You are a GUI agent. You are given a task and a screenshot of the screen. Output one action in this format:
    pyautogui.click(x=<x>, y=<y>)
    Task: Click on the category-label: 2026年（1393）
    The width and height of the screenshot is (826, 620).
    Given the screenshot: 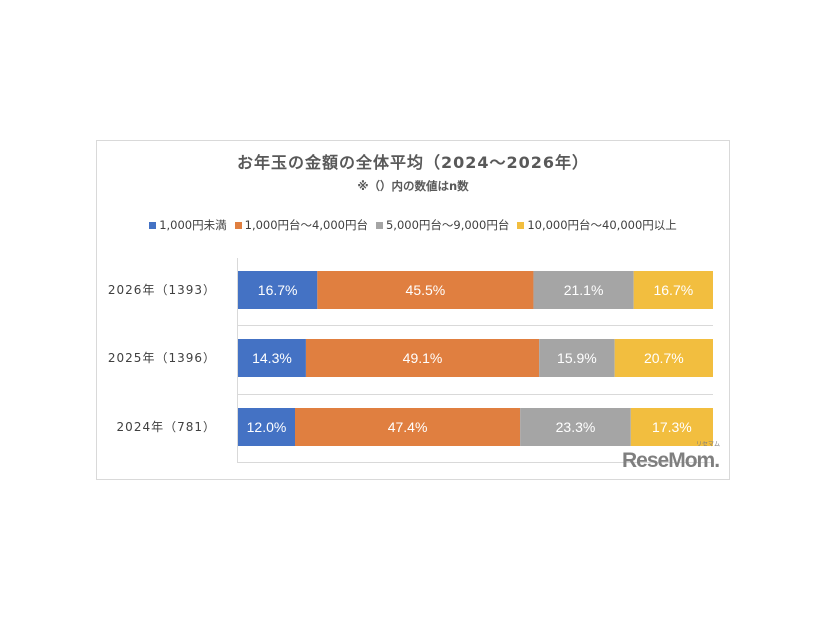 What is the action you would take?
    pyautogui.click(x=162, y=290)
    